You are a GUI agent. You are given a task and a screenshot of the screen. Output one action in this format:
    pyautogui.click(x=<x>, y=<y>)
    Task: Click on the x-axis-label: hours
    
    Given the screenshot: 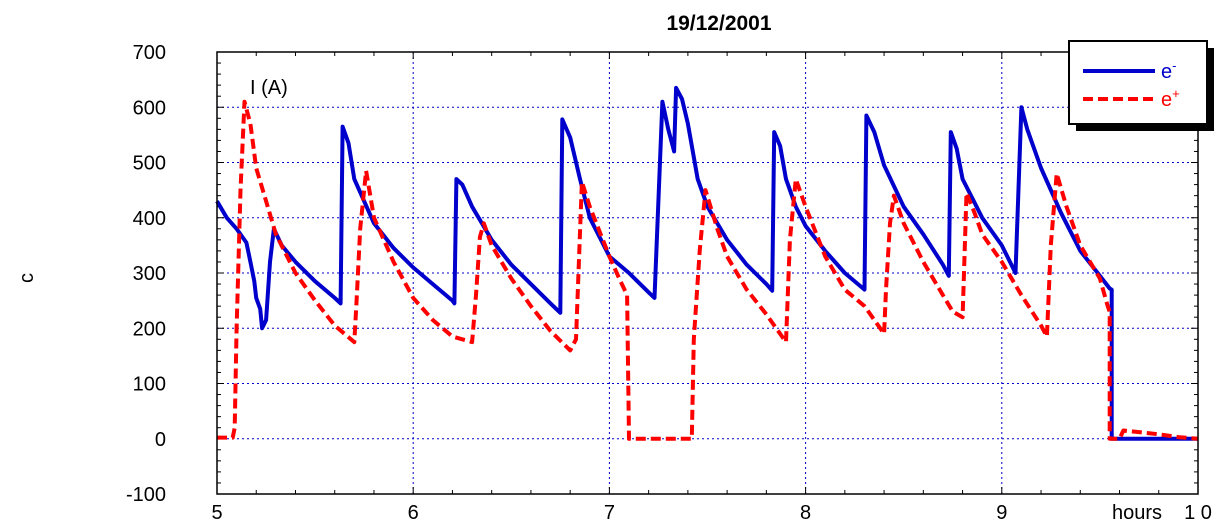 What is the action you would take?
    pyautogui.click(x=1137, y=513)
    